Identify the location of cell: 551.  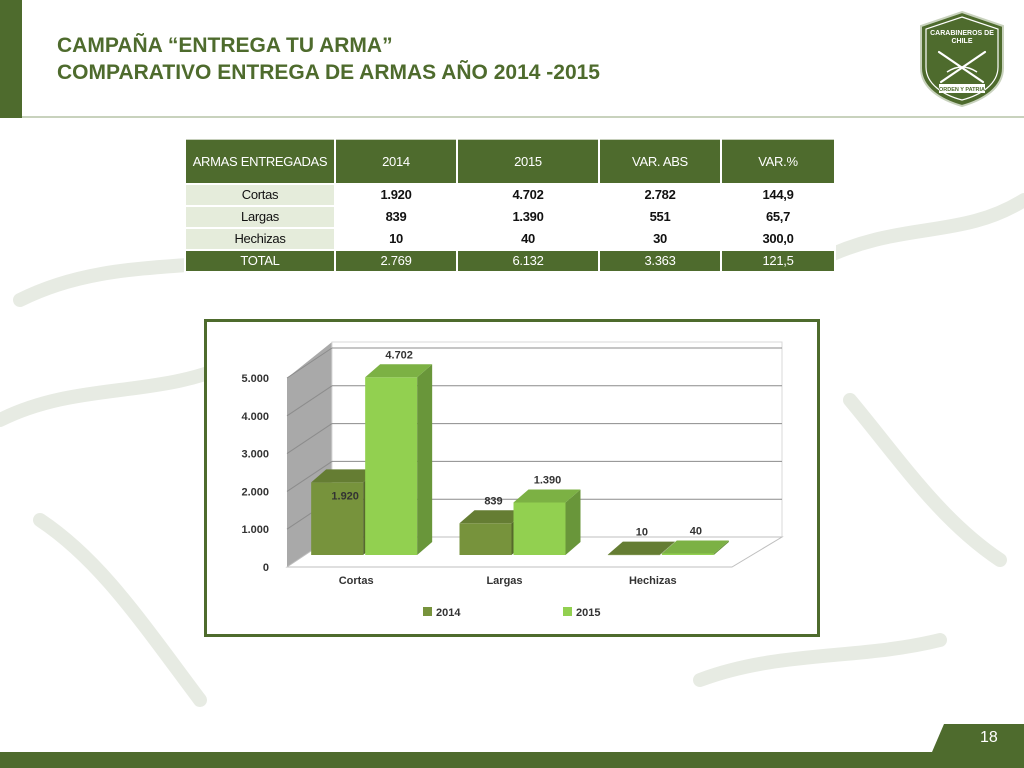
(660, 216).